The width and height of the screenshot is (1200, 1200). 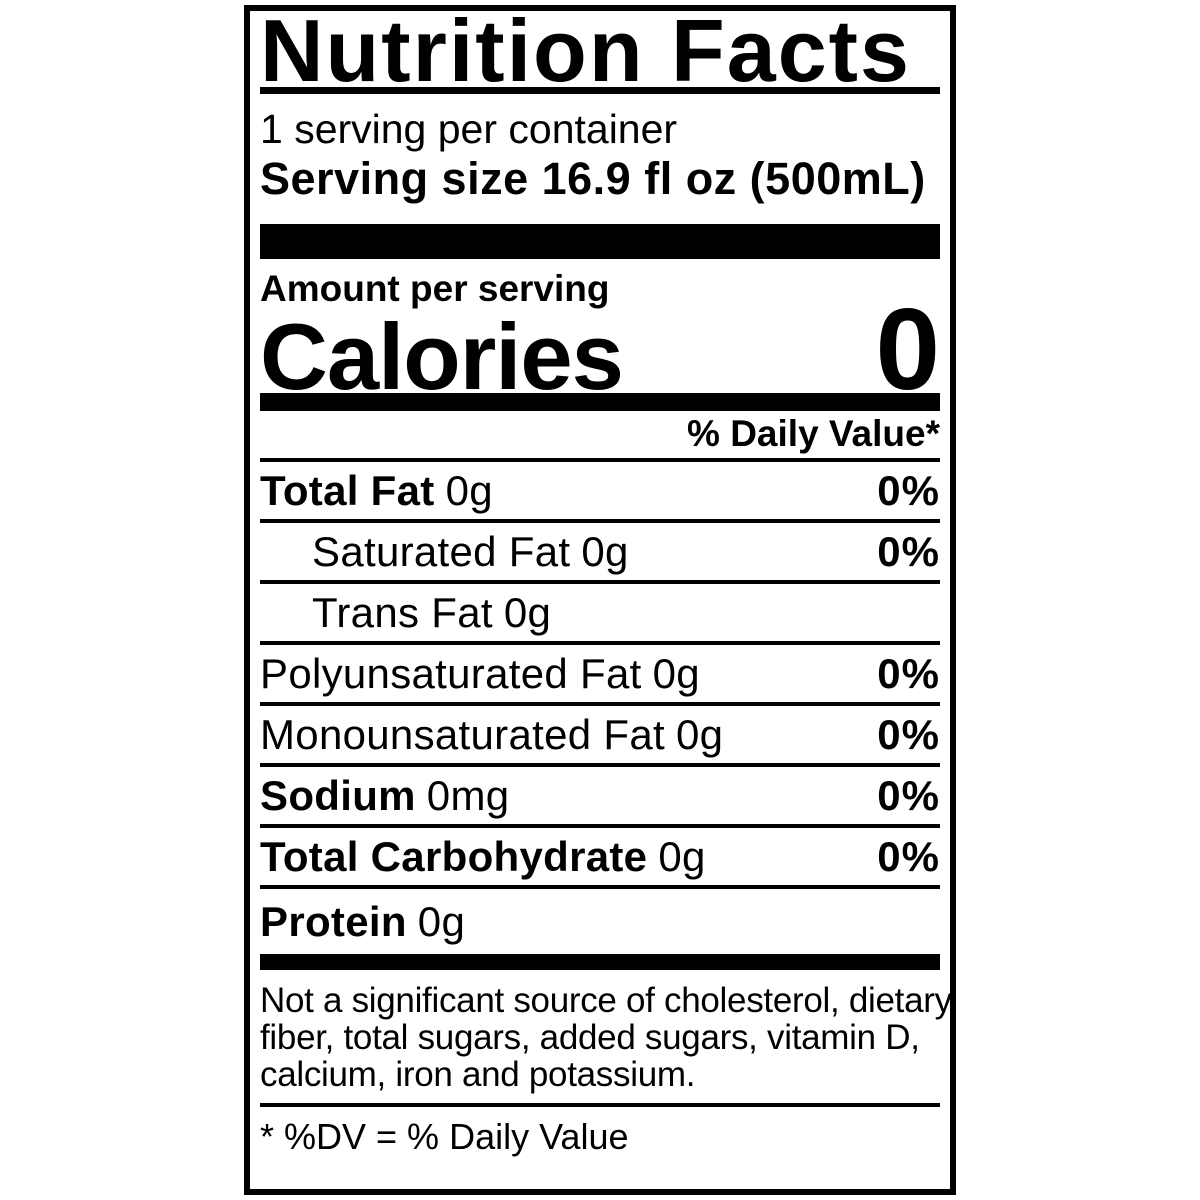 I want to click on nutrient-name: Protein, so click(x=333, y=921).